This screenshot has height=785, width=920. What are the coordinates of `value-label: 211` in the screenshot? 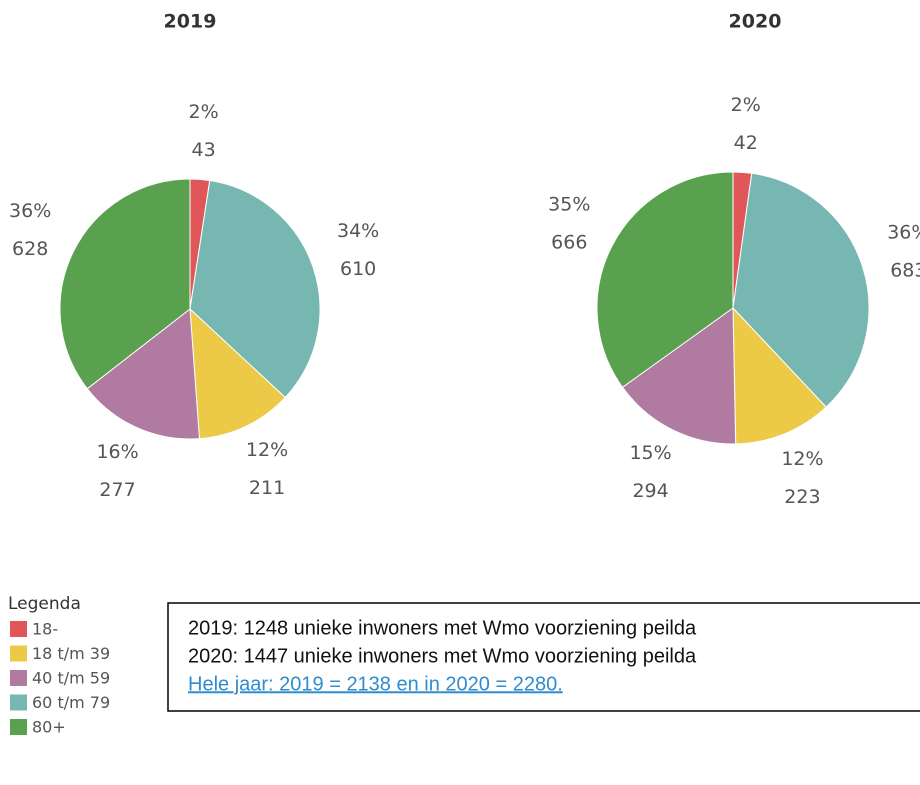 It's located at (267, 488).